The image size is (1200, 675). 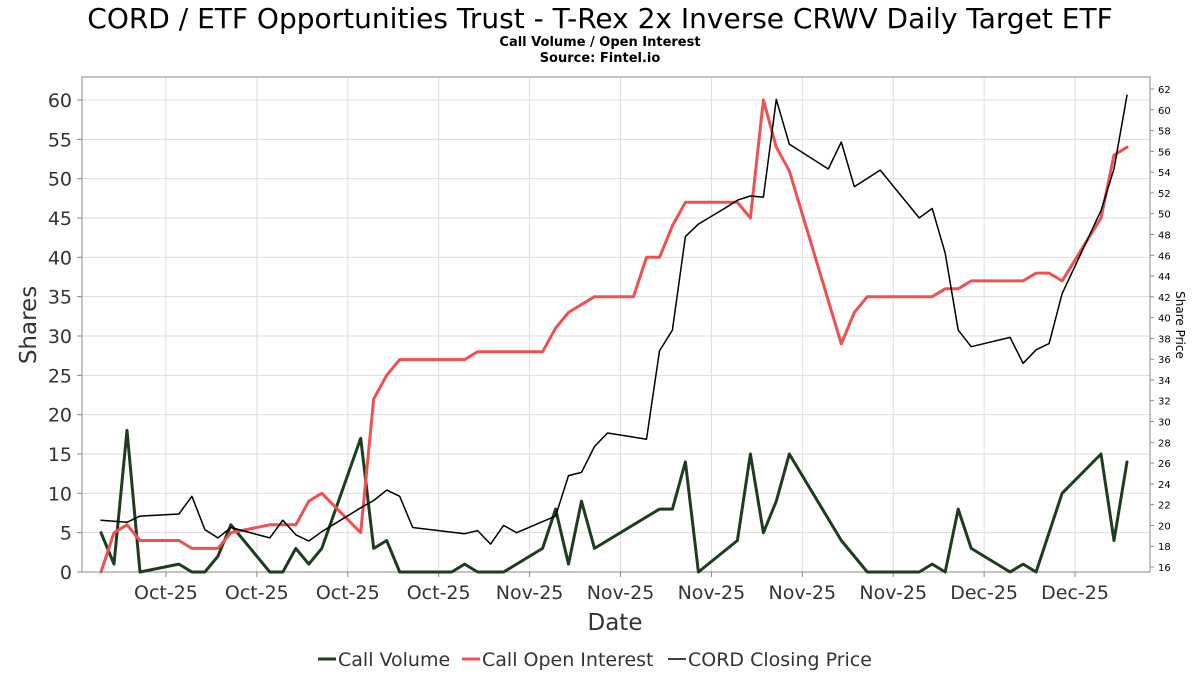 I want to click on y2-tick-label: 32, so click(x=1164, y=402).